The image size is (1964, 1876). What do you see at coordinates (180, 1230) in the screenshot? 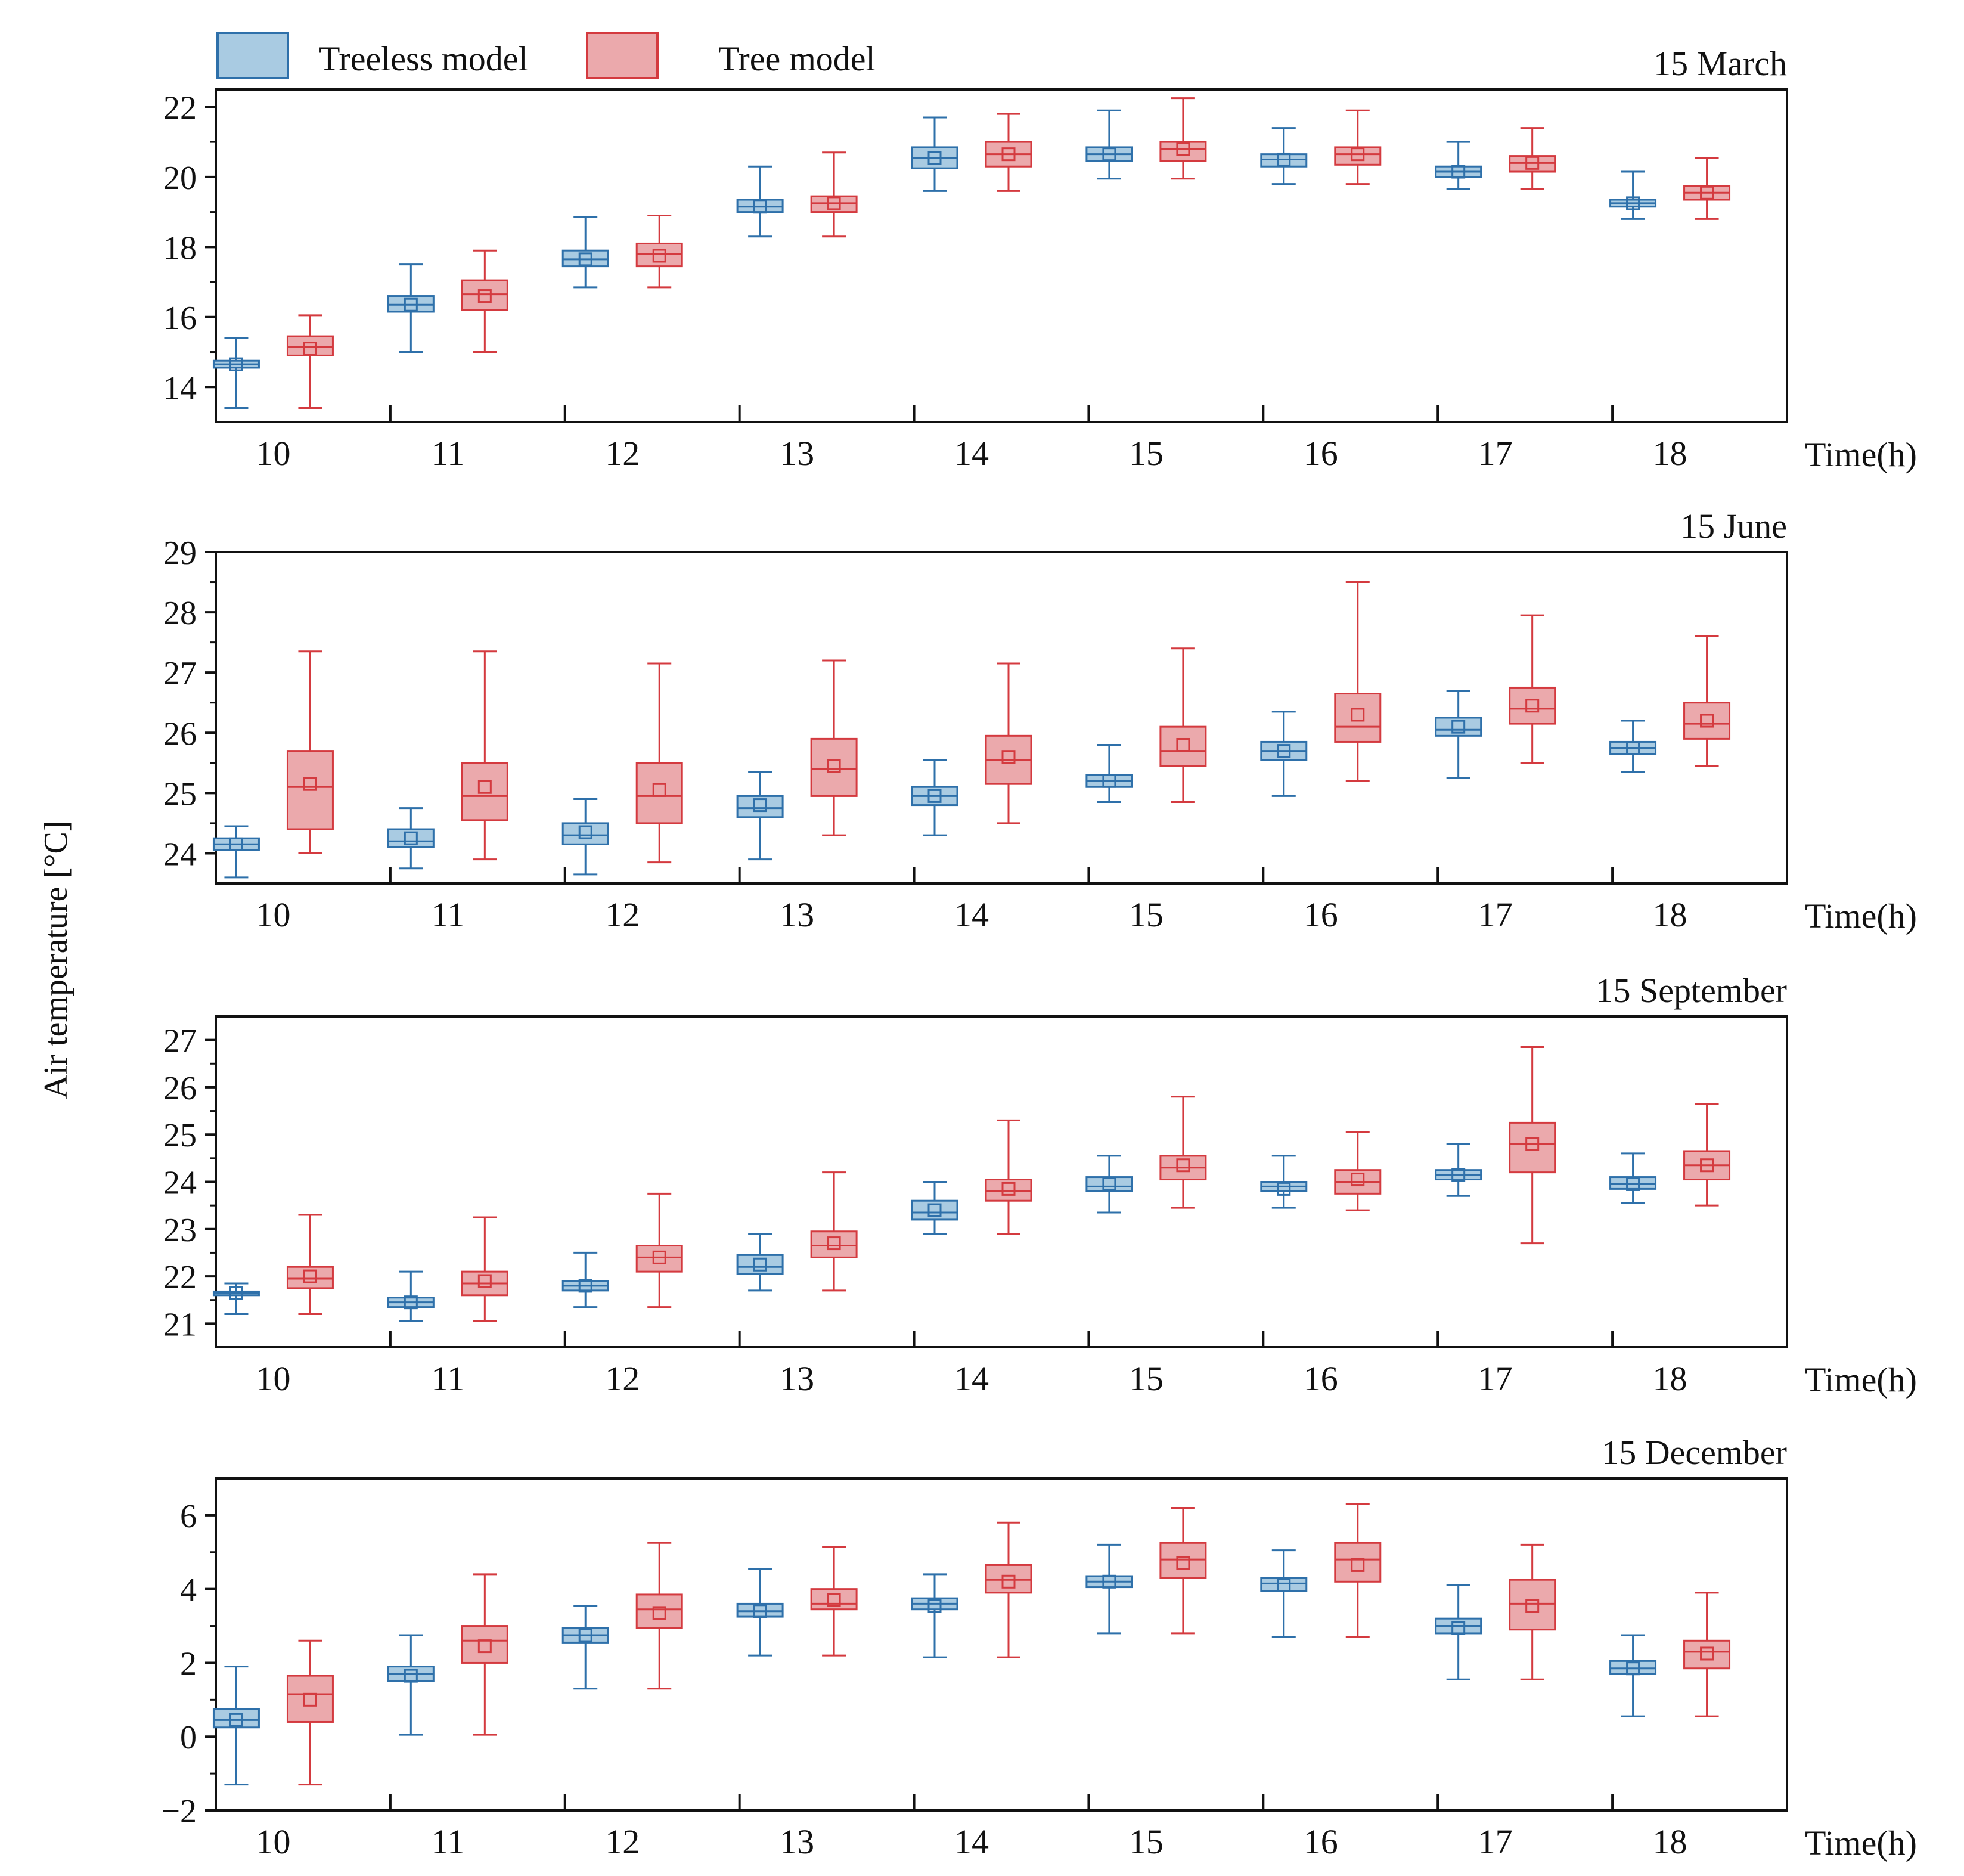
I see `y-tick-label: 23` at bounding box center [180, 1230].